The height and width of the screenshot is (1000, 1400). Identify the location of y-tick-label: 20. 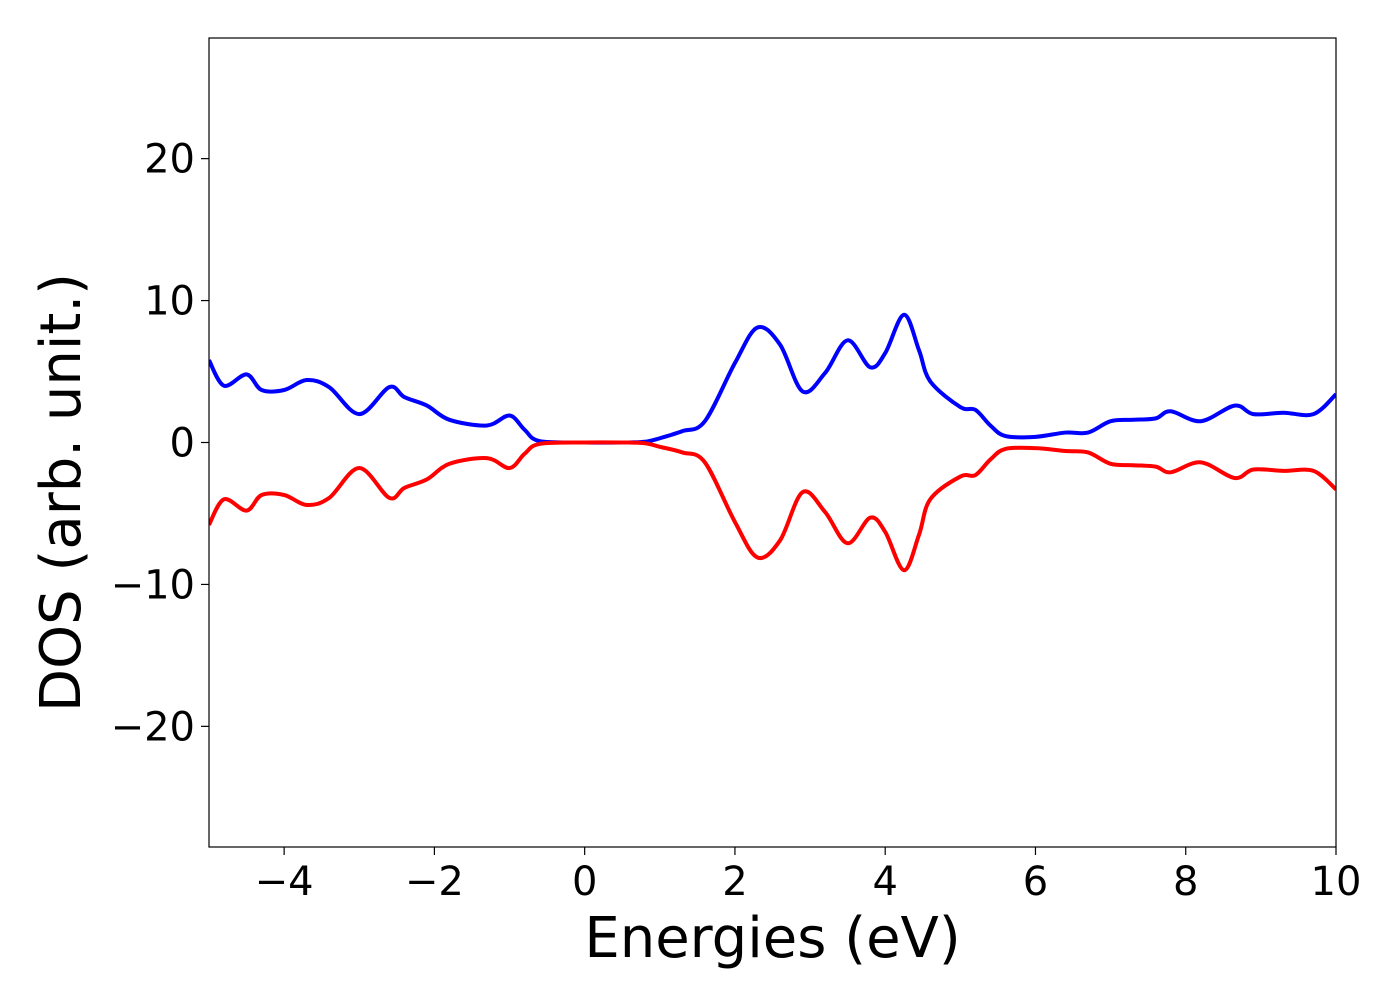
(169, 160).